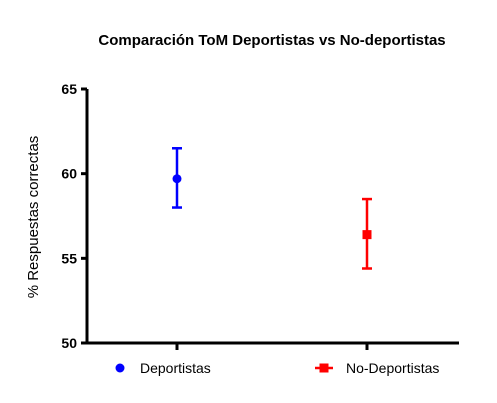  Describe the element at coordinates (33, 217) in the screenshot. I see `y-axis-label: % Respuestas correctas` at that location.